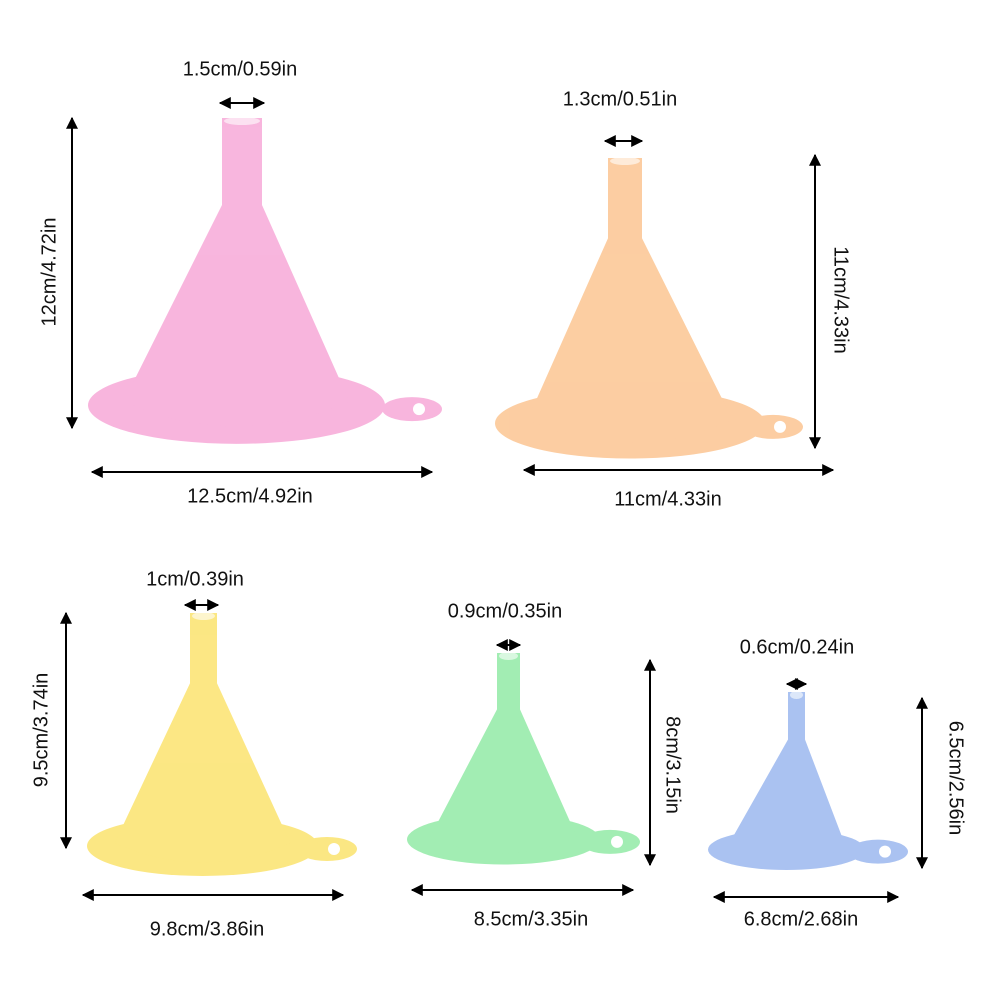  I want to click on width-label: 8.5cm/3.35in, so click(531, 919).